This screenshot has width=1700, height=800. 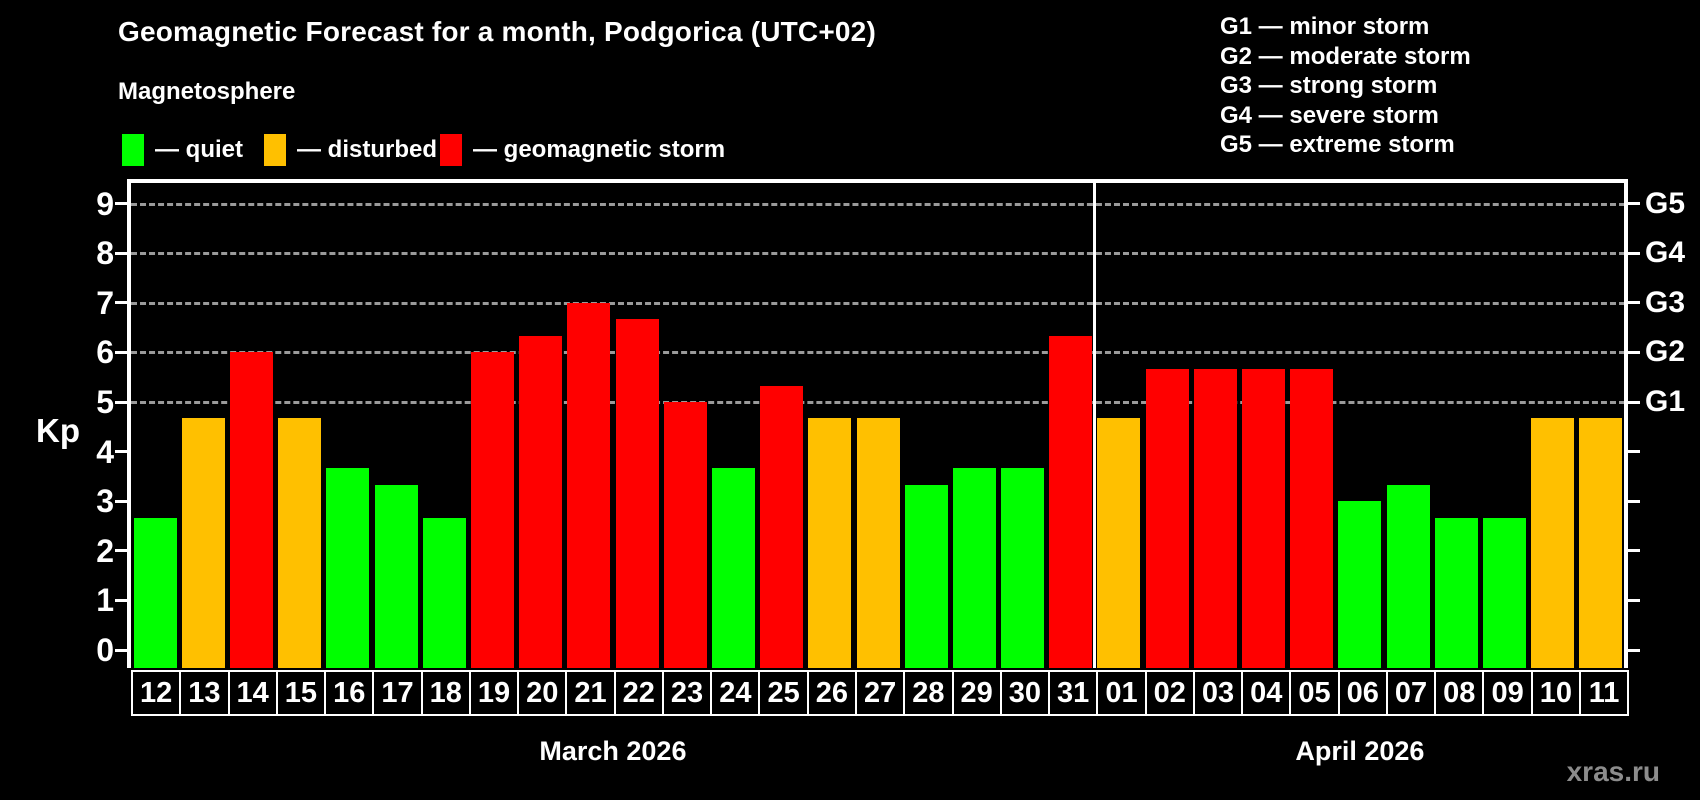 I want to click on g-scale-label-G2: G2, so click(x=1665, y=352).